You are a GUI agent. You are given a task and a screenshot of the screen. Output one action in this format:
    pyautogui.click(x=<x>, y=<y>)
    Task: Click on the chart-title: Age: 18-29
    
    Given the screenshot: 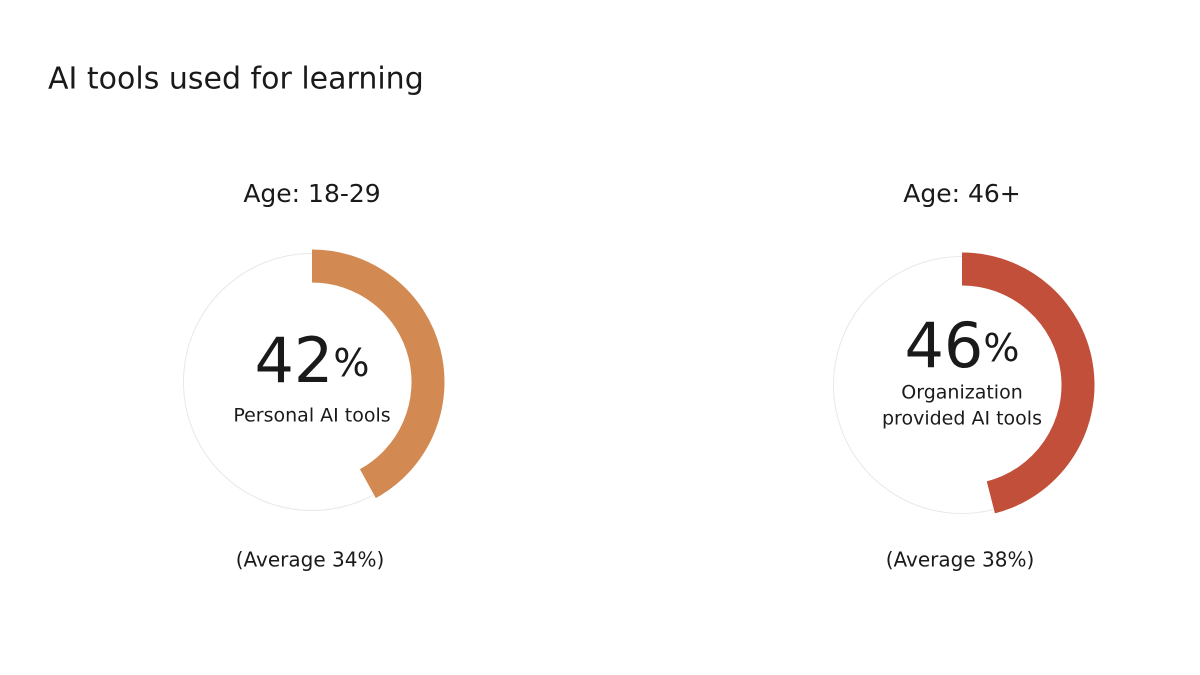 What is the action you would take?
    pyautogui.click(x=311, y=193)
    